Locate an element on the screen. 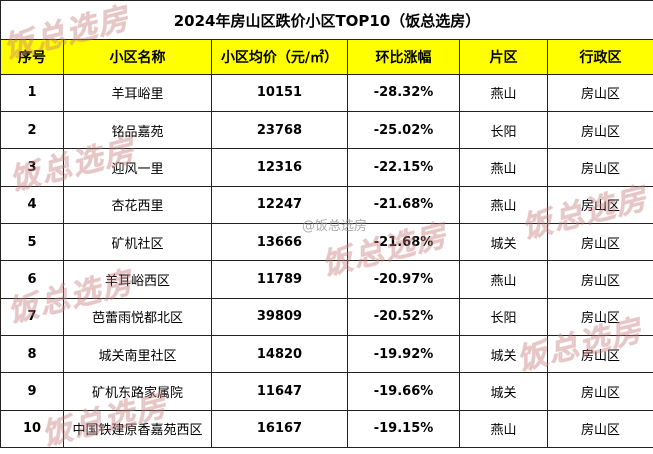 This screenshot has width=653, height=454. community-name-cell: 铭品嘉苑 is located at coordinates (138, 129).